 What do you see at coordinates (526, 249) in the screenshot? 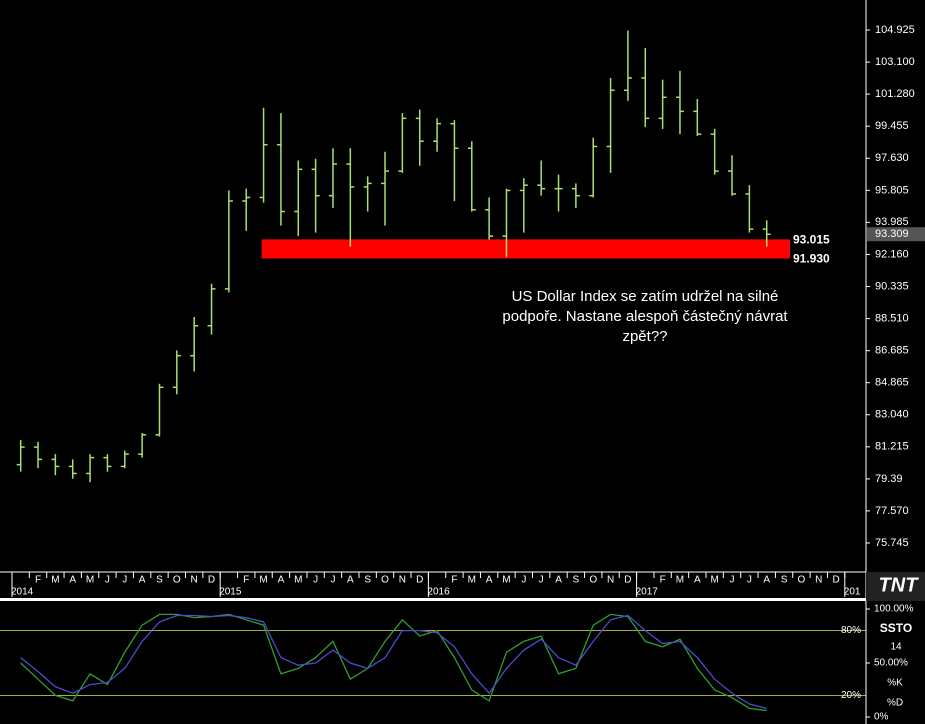
I see `support-zone` at bounding box center [526, 249].